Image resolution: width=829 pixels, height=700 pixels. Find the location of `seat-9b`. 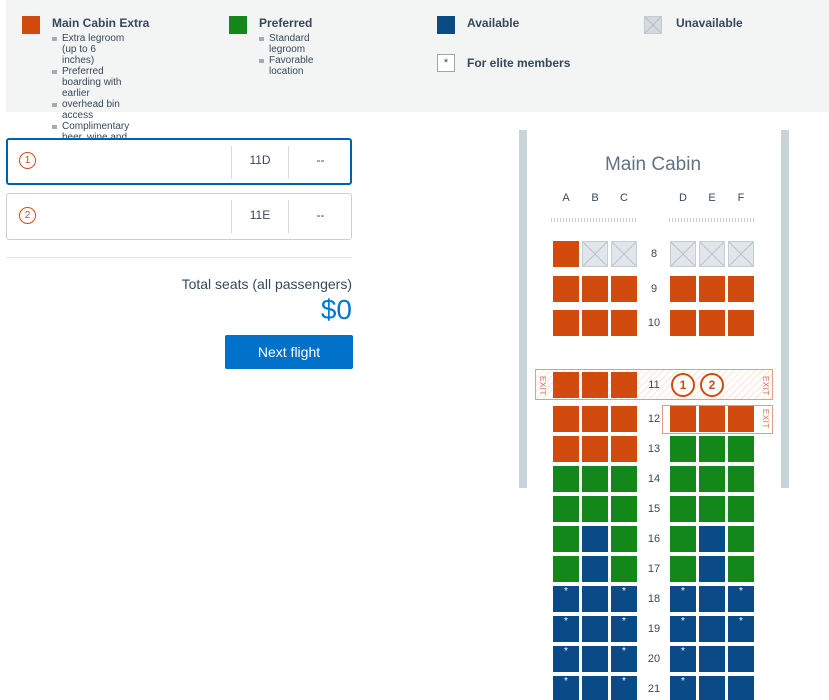

seat-9b is located at coordinates (595, 289).